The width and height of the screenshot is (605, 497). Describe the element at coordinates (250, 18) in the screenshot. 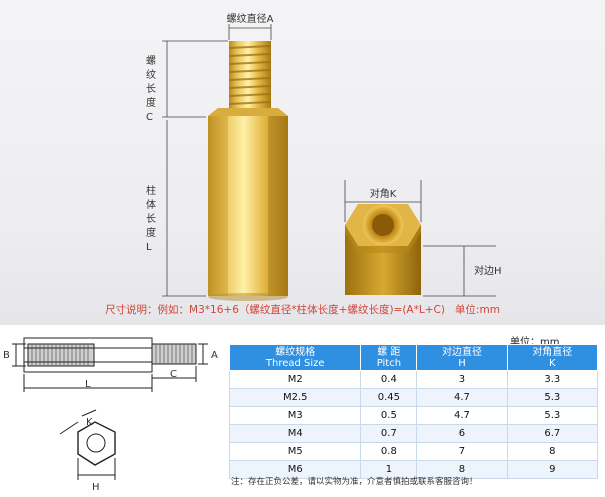

I see `label-thread-diameter: 螺纹直径A` at that location.